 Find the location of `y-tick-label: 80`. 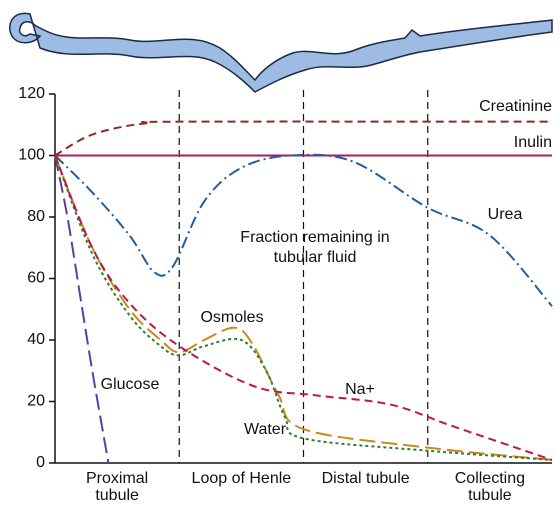

y-tick-label: 80 is located at coordinates (36, 216).